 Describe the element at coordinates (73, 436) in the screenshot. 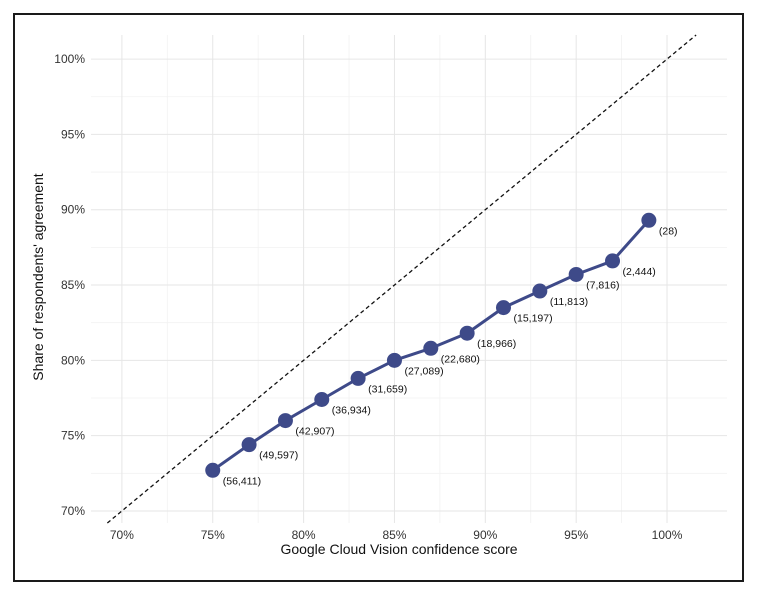

I see `y-tick-label: 75%` at that location.